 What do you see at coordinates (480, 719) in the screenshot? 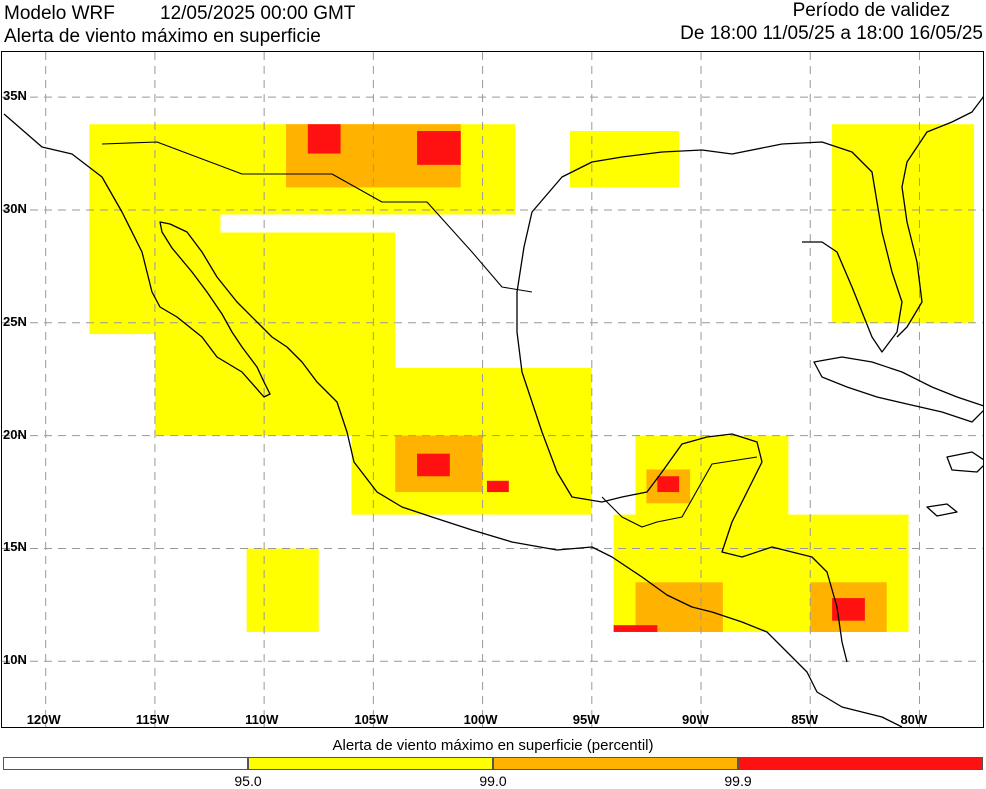
I see `lon-label-100w: 100W` at bounding box center [480, 719].